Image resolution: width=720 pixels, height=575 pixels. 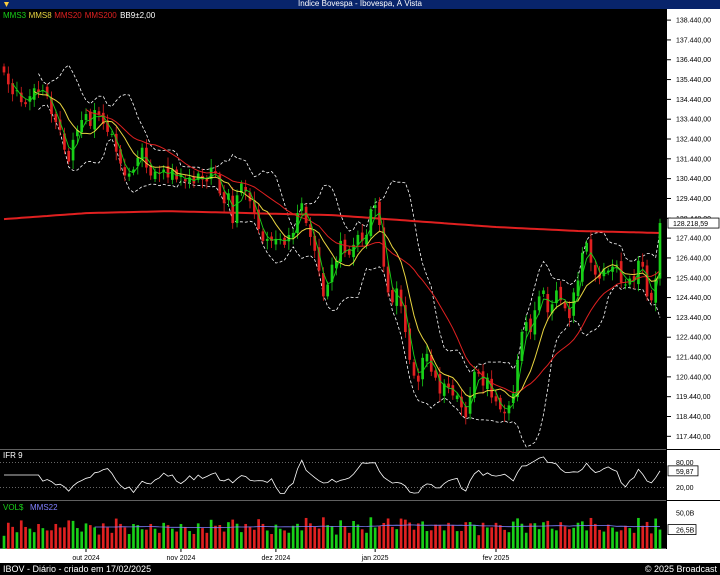 What do you see at coordinates (275, 558) in the screenshot?
I see `time-axis-label: dez 2024` at bounding box center [275, 558].